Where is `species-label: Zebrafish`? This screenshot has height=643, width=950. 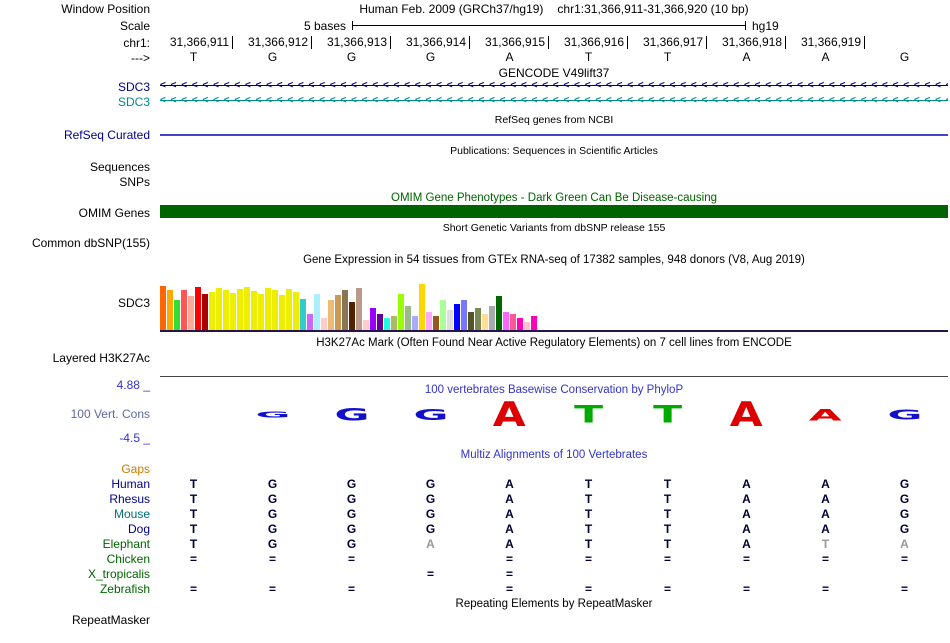
species-label: Zebrafish is located at coordinates (124, 589).